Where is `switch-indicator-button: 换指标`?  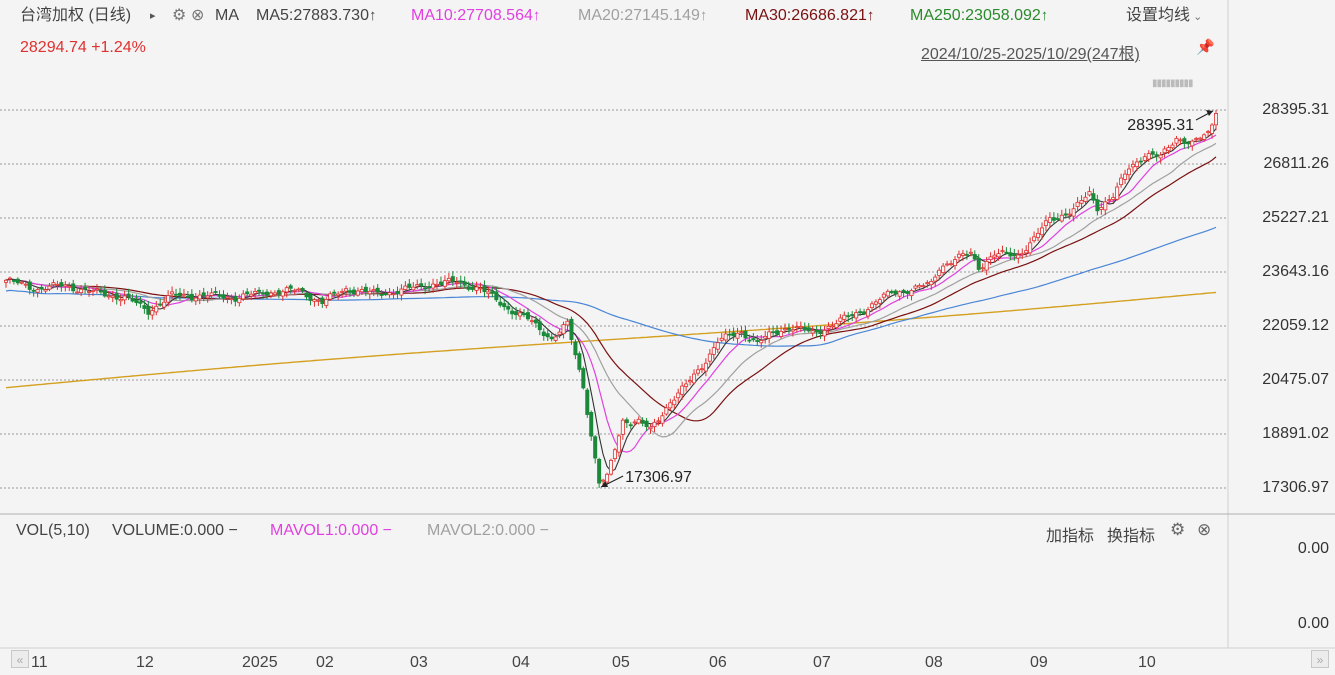
switch-indicator-button: 换指标 is located at coordinates (1131, 536).